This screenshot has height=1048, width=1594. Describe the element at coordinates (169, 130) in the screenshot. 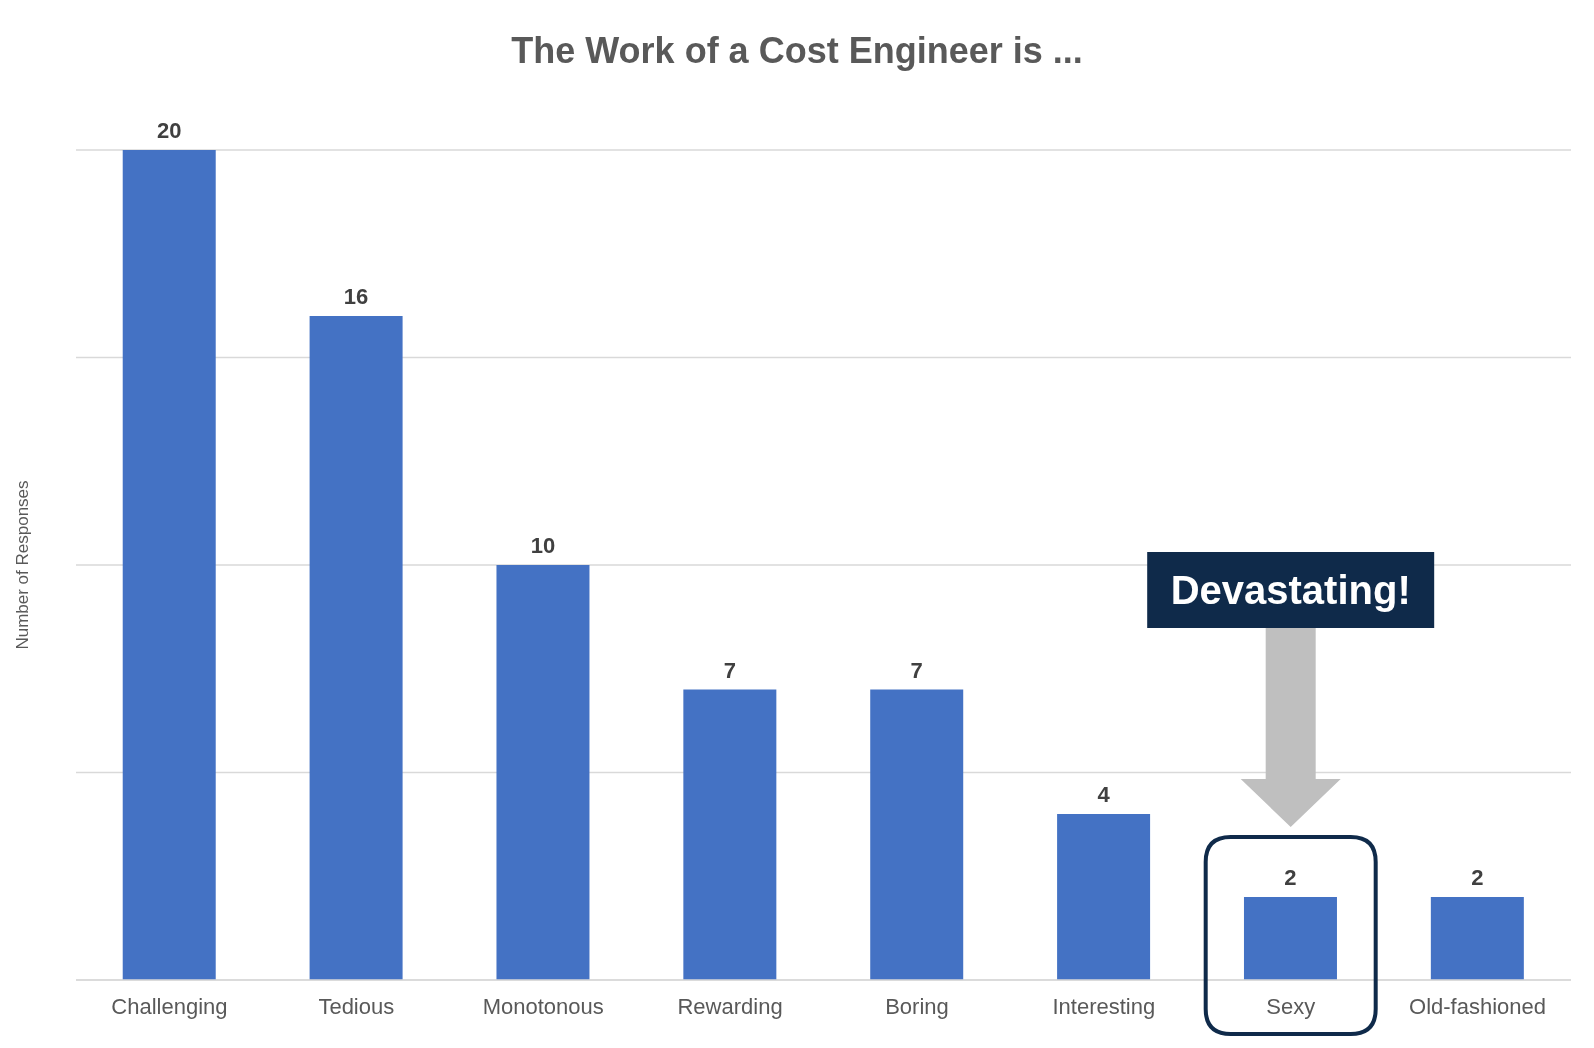

I see `data-label: 20` at that location.